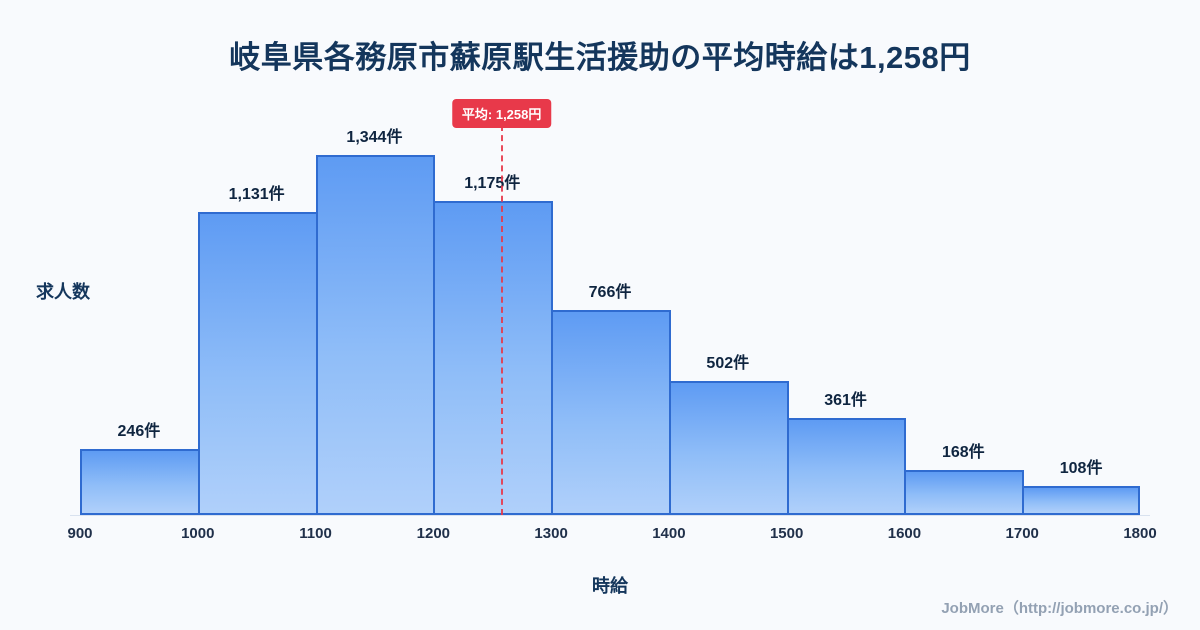 The image size is (1200, 630). I want to click on chart-title: 岐阜県各務原市蘇原駅生活援助の平均時給は1,258円, so click(600, 57).